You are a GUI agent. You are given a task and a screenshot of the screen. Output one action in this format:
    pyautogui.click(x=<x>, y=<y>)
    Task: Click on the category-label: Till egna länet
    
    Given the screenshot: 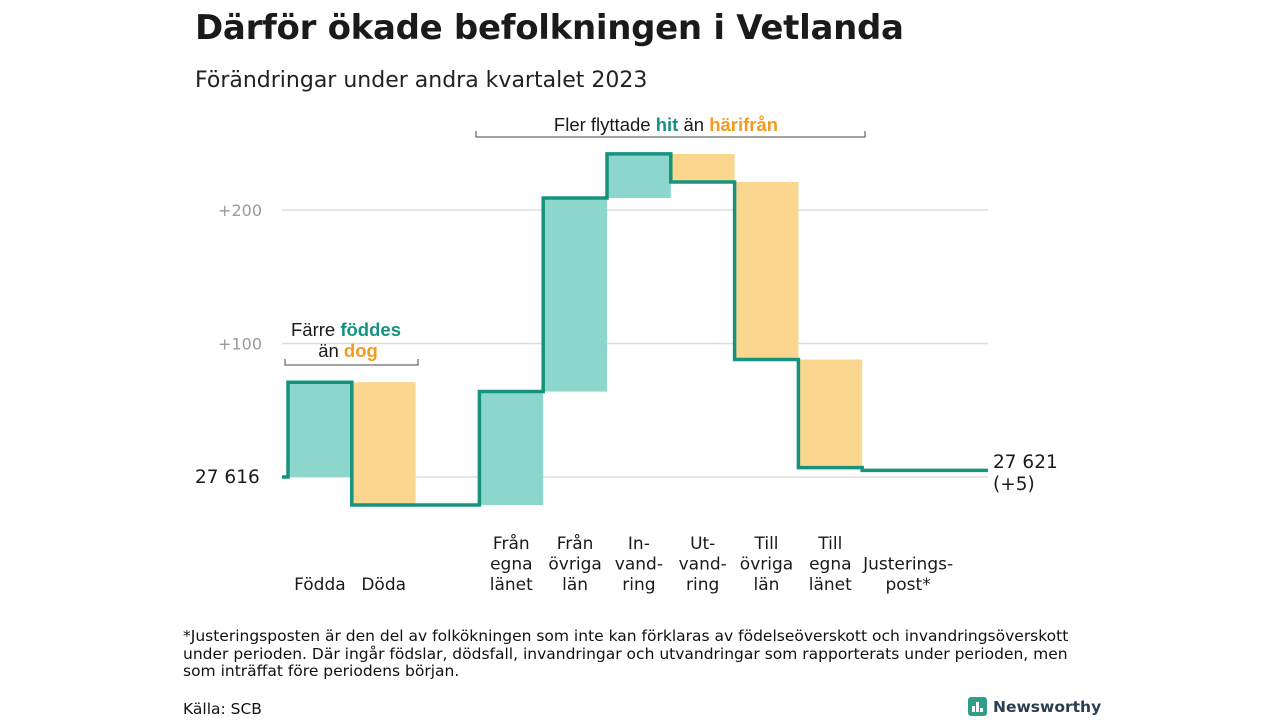 What is the action you would take?
    pyautogui.click(x=830, y=564)
    